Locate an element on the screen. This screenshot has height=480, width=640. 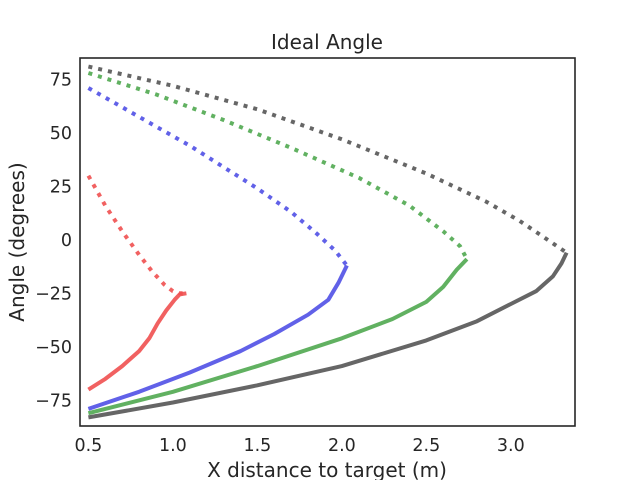
series-line-2-dotted is located at coordinates (136, 235).